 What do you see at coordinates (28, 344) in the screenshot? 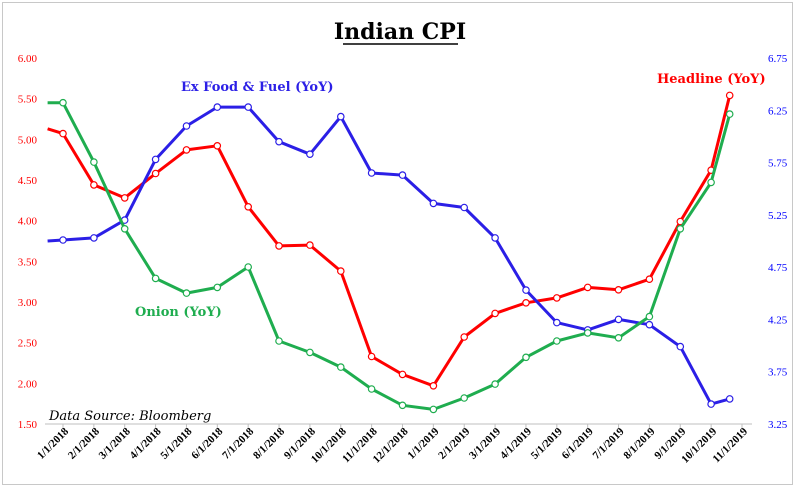
I see `left-axis-tick-label: 2.50` at bounding box center [28, 344].